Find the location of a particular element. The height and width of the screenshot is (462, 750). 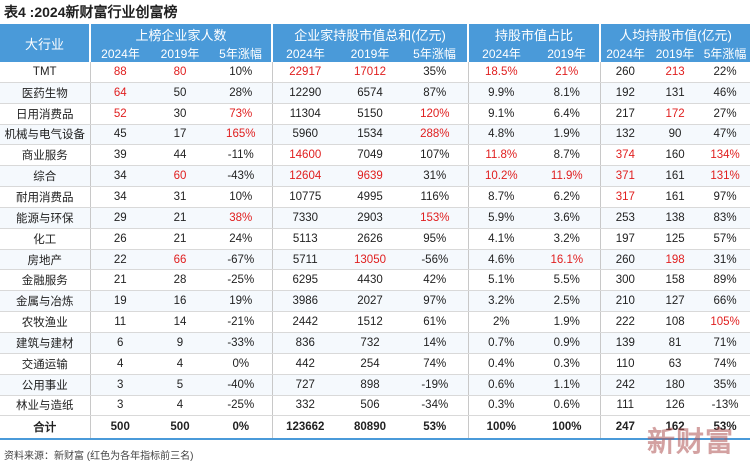

table-cell: 45 is located at coordinates (119, 135).